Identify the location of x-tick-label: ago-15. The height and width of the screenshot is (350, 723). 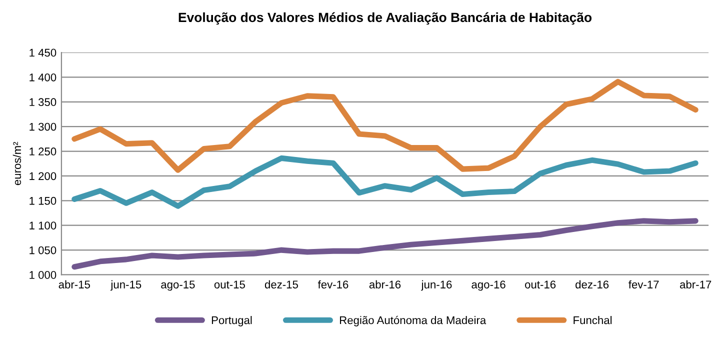
(178, 285).